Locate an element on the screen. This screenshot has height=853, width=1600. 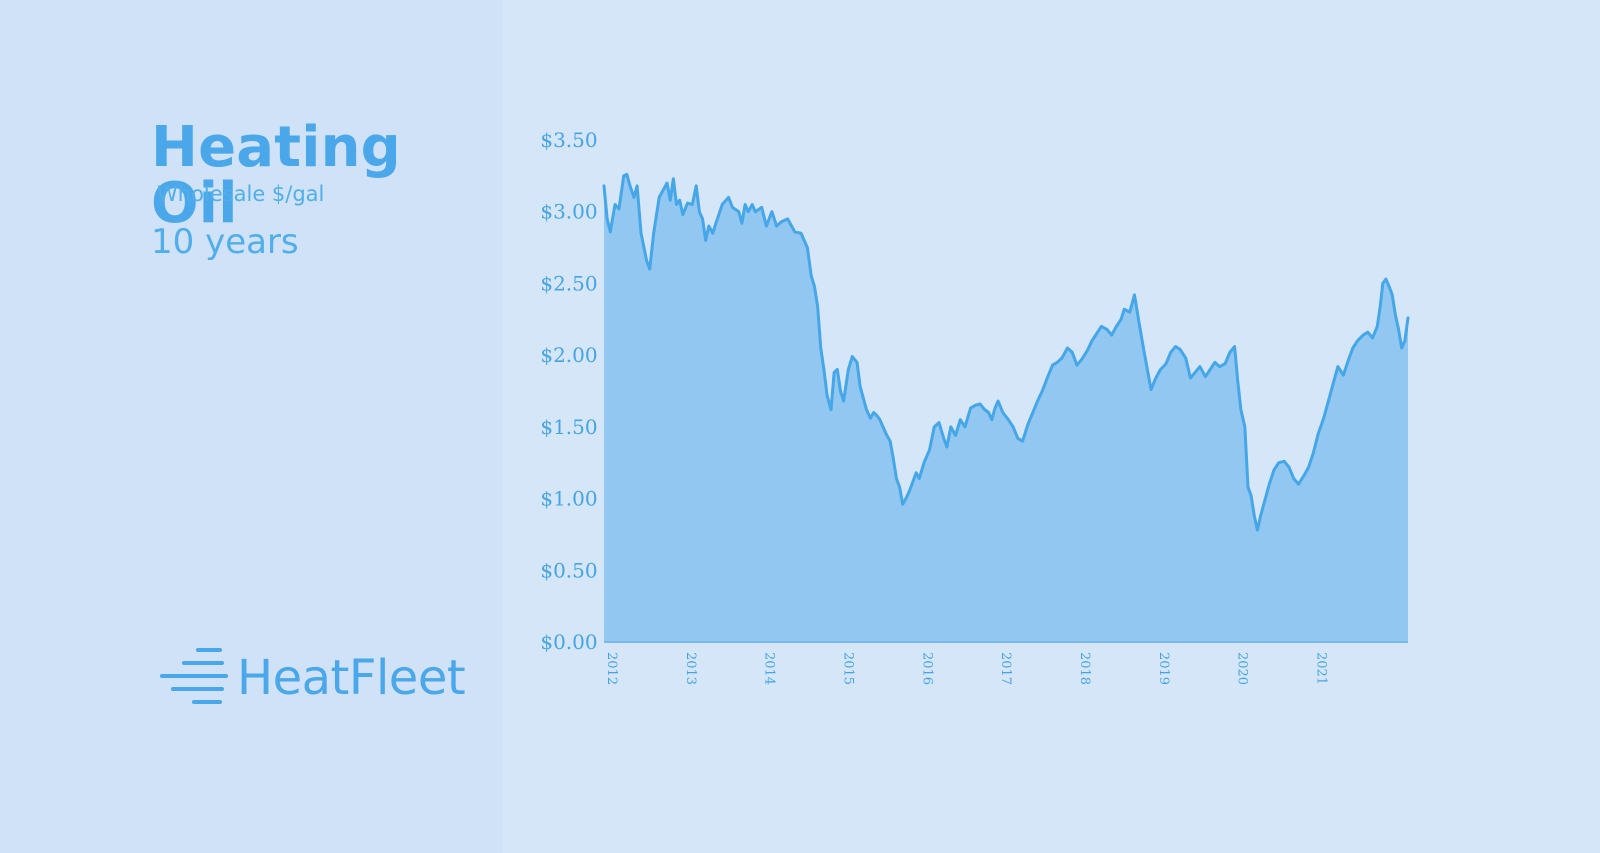
speed-lines-icon is located at coordinates (194, 676).